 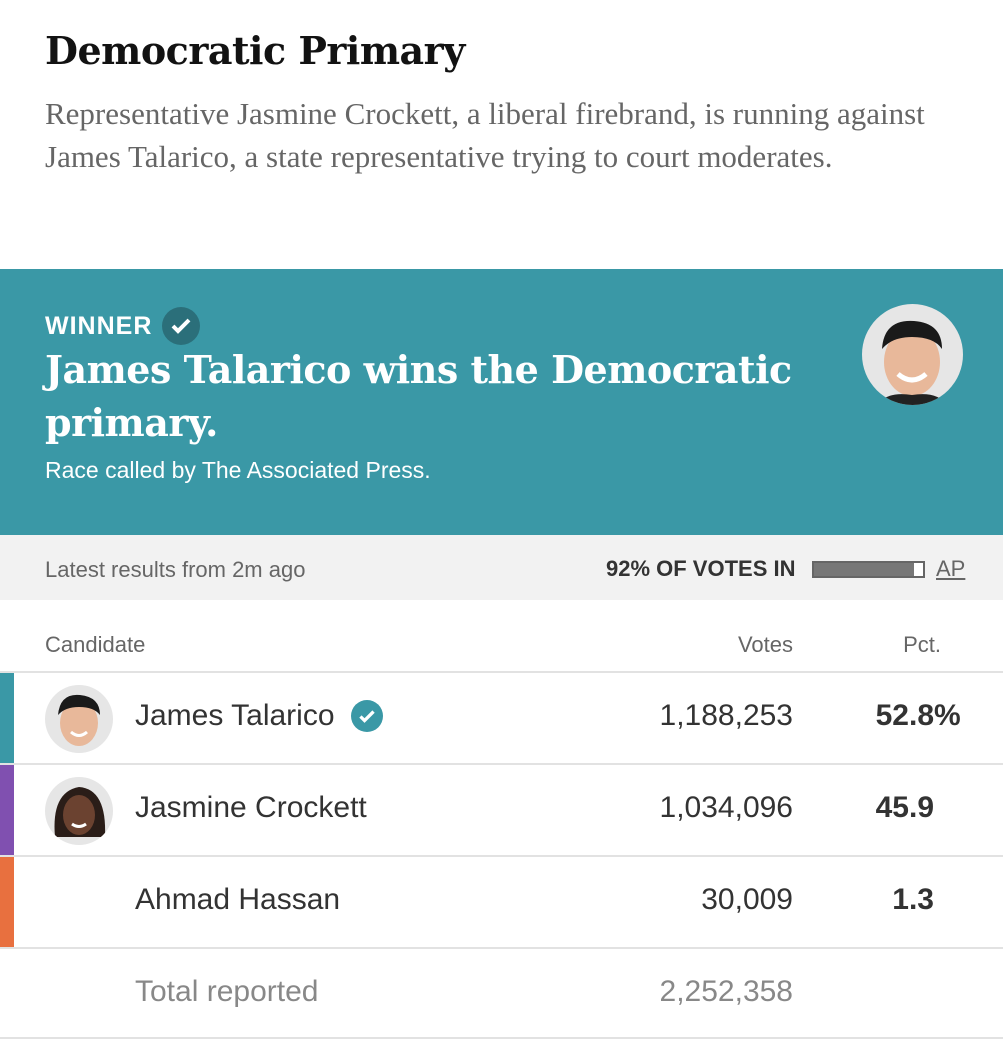 What do you see at coordinates (227, 991) in the screenshot?
I see `total-label: Total reported` at bounding box center [227, 991].